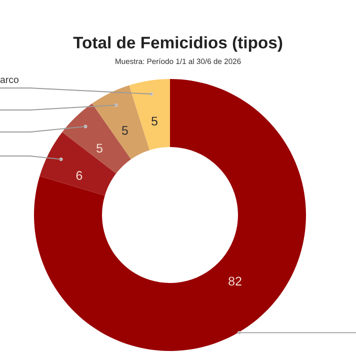 This screenshot has height=364, width=356. What do you see at coordinates (79, 175) in the screenshot?
I see `data-label: 6` at bounding box center [79, 175].